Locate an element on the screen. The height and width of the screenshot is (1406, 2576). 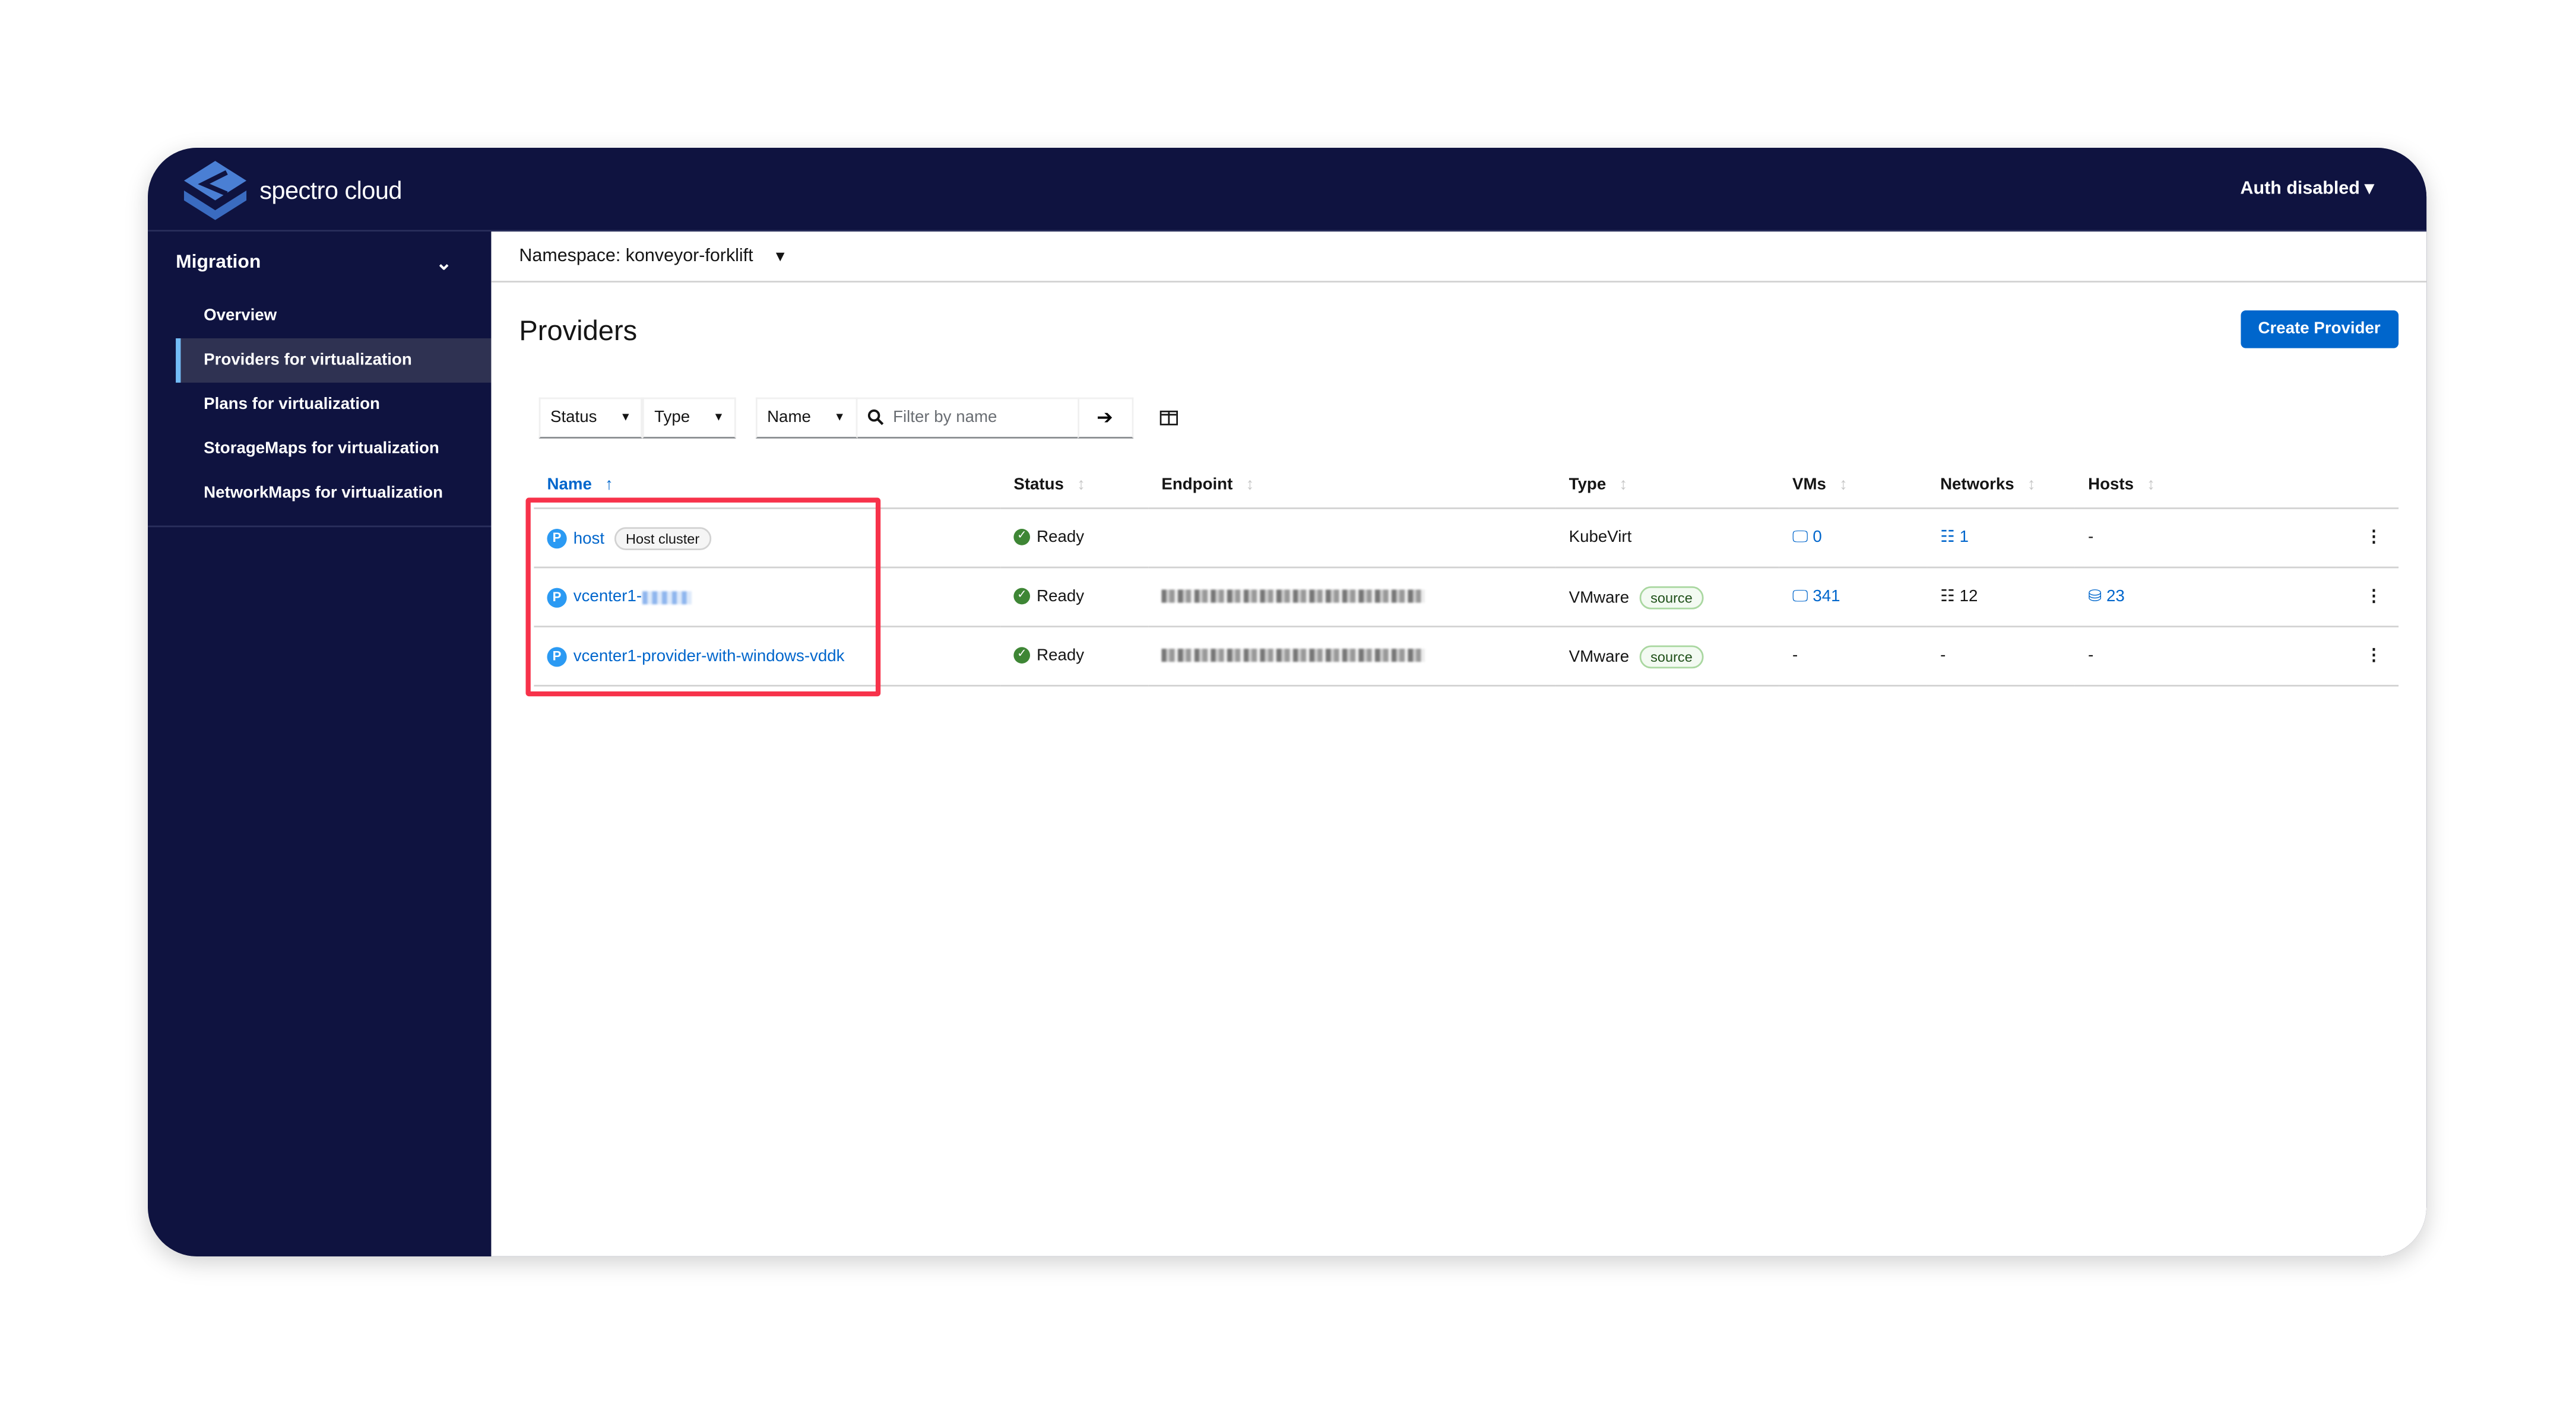
hosts-link: 23 is located at coordinates (2115, 597).